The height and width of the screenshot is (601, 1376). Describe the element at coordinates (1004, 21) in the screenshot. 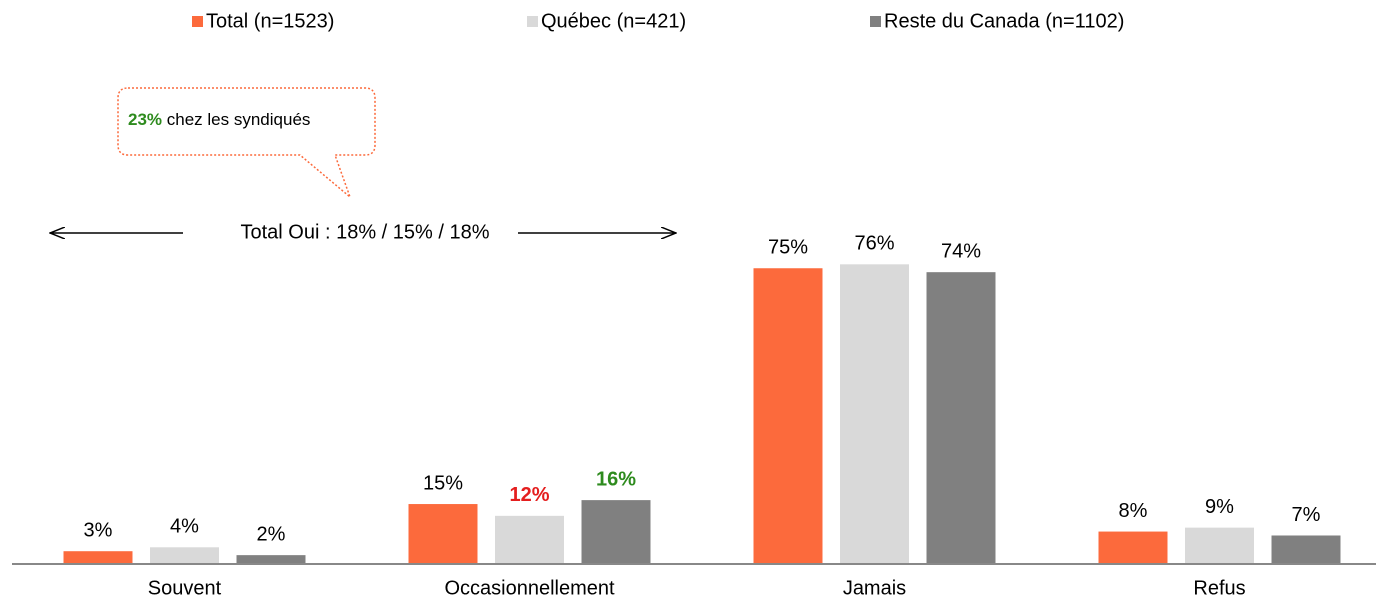

I see `legend-label: Reste du Canada (n=1102)` at that location.